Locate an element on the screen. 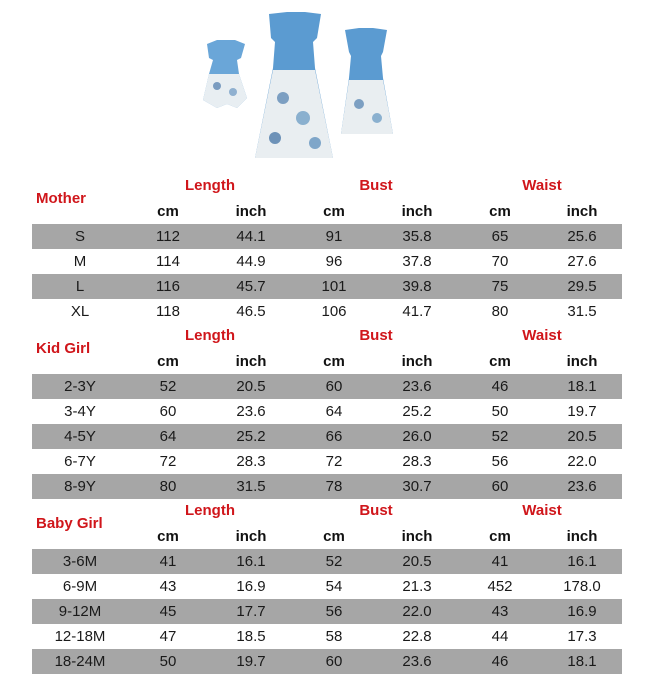 This screenshot has width=656, height=691. size-label: 3-6M is located at coordinates (80, 561).